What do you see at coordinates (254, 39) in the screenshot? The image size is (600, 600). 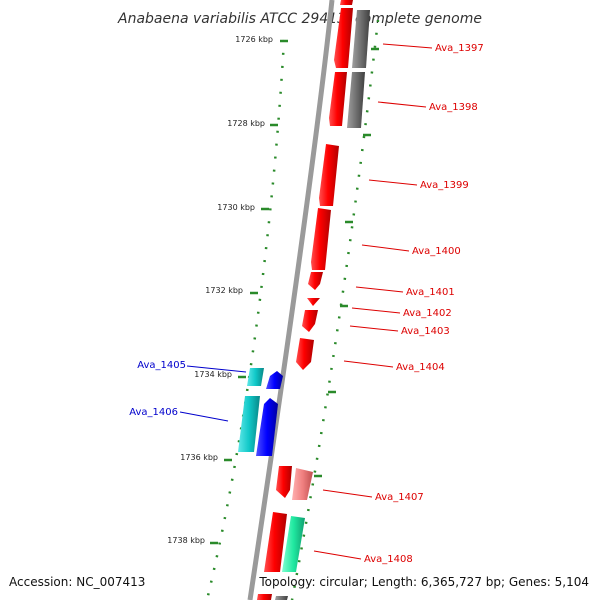 I see `scale-tick-label: 1726 kbp` at bounding box center [254, 39].